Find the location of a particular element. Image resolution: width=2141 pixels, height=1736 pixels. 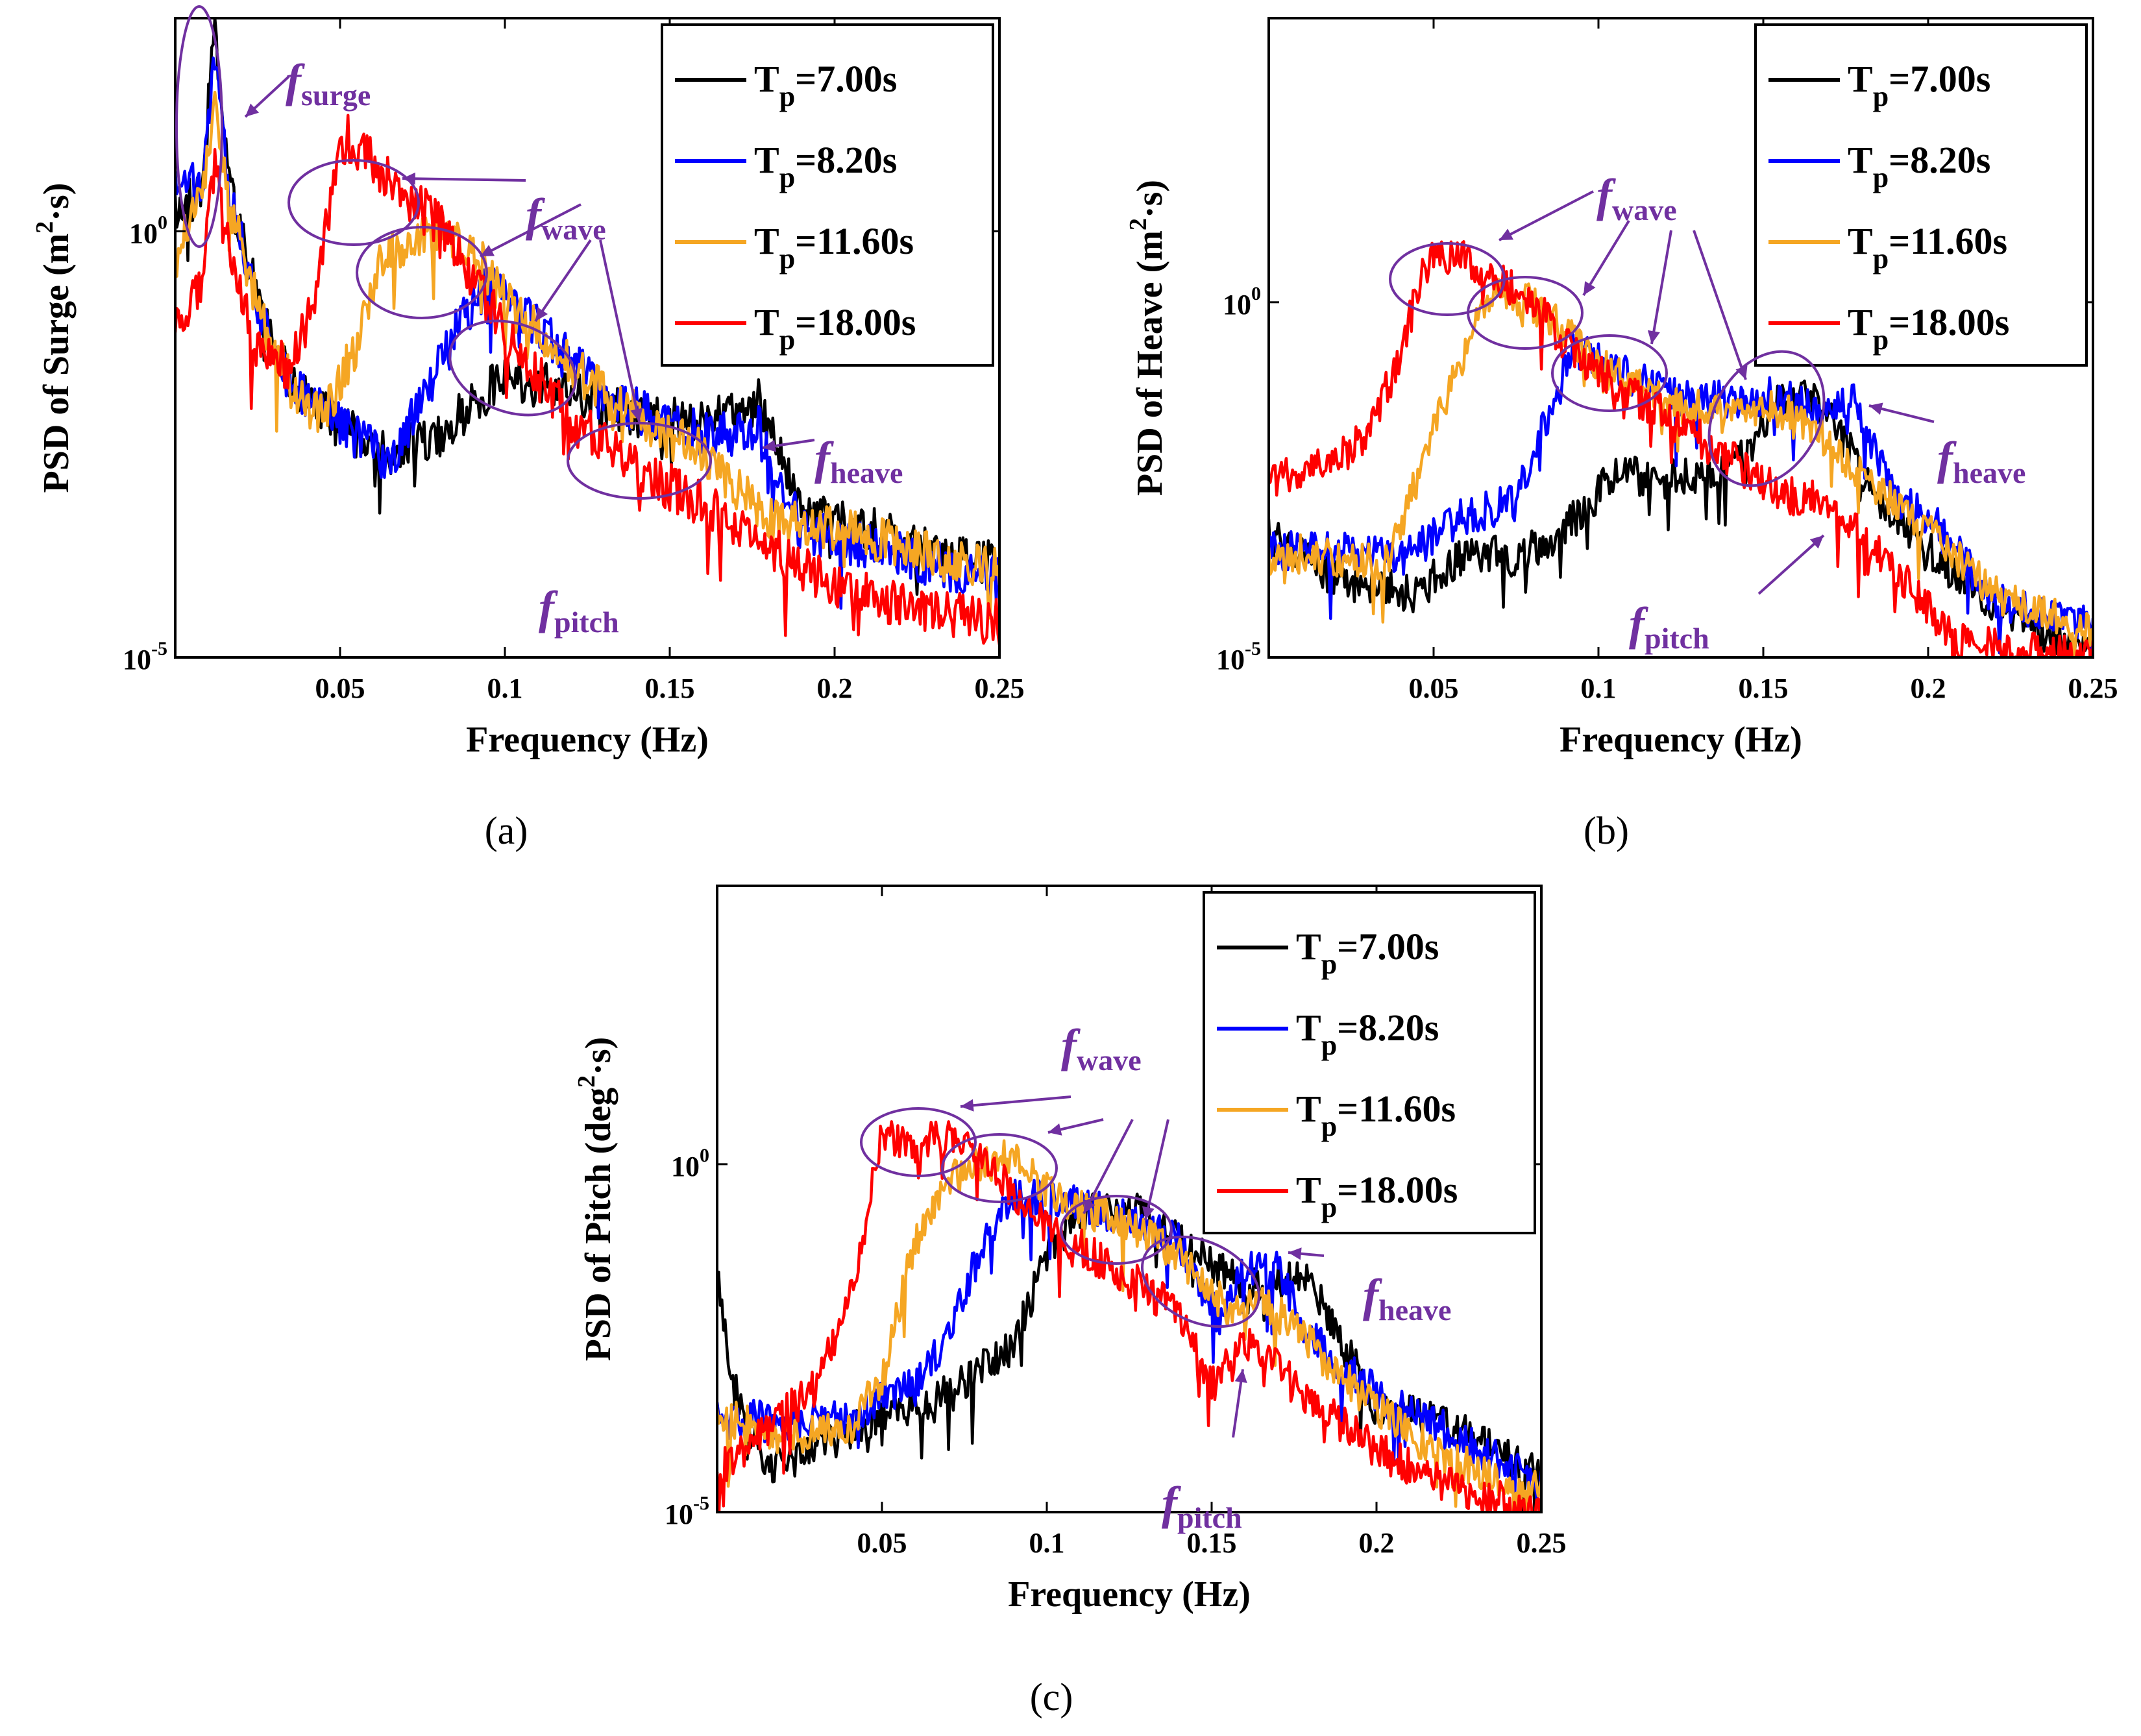

annotations: fwave fheave fpitch is located at coordinates (1707, 412).